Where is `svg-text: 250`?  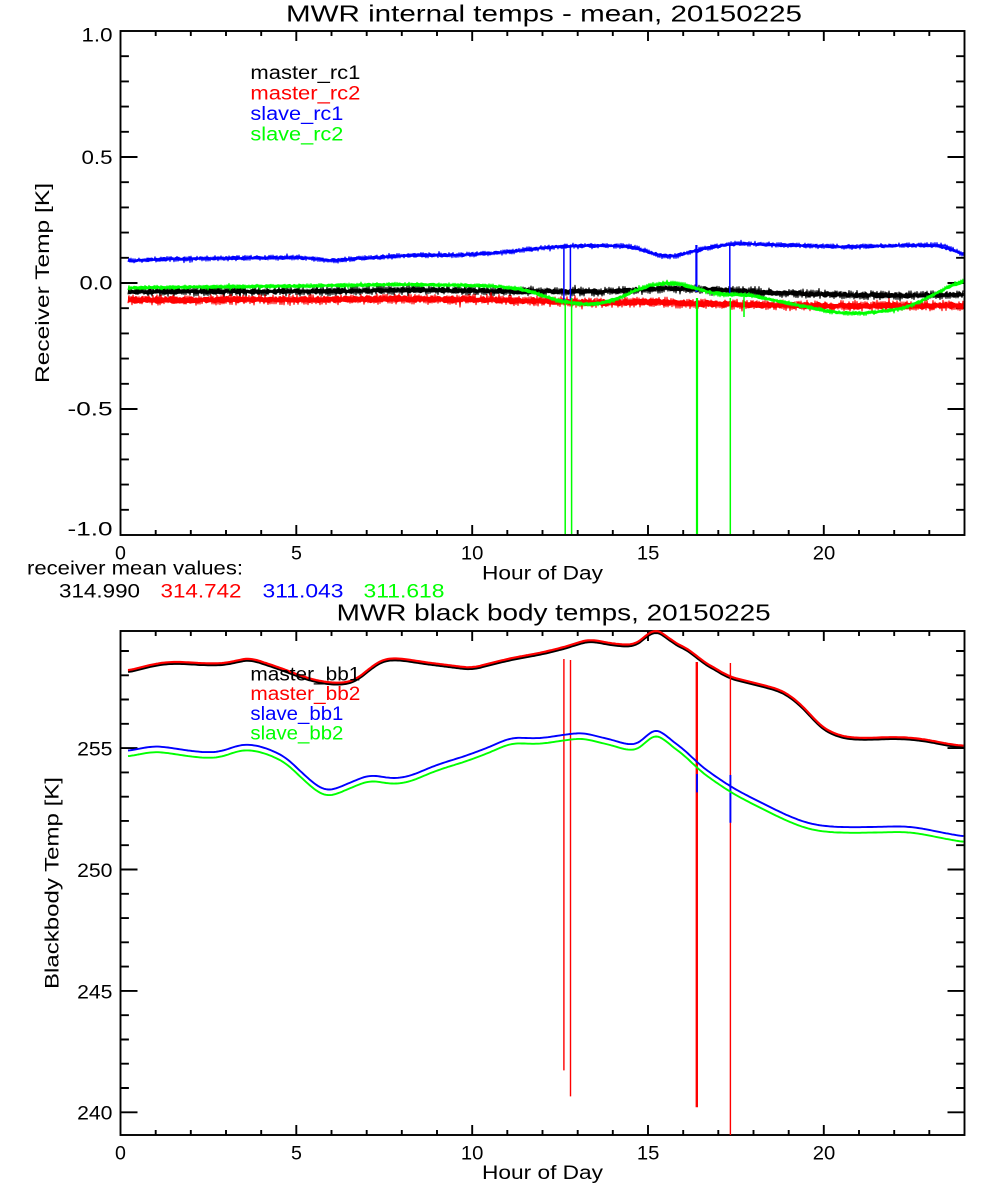
svg-text: 250 is located at coordinates (94, 871).